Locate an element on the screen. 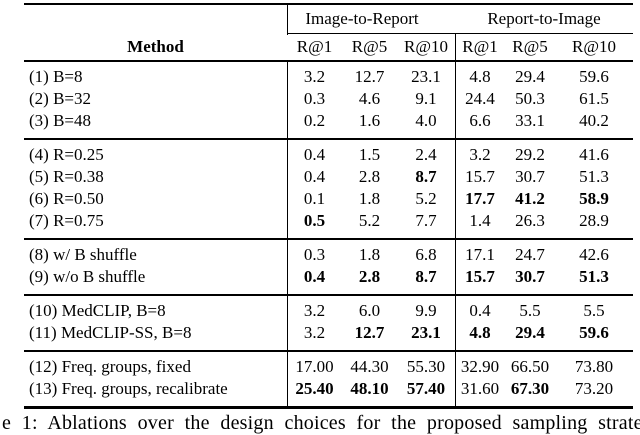  metric-cell: 3.2 is located at coordinates (314, 76).